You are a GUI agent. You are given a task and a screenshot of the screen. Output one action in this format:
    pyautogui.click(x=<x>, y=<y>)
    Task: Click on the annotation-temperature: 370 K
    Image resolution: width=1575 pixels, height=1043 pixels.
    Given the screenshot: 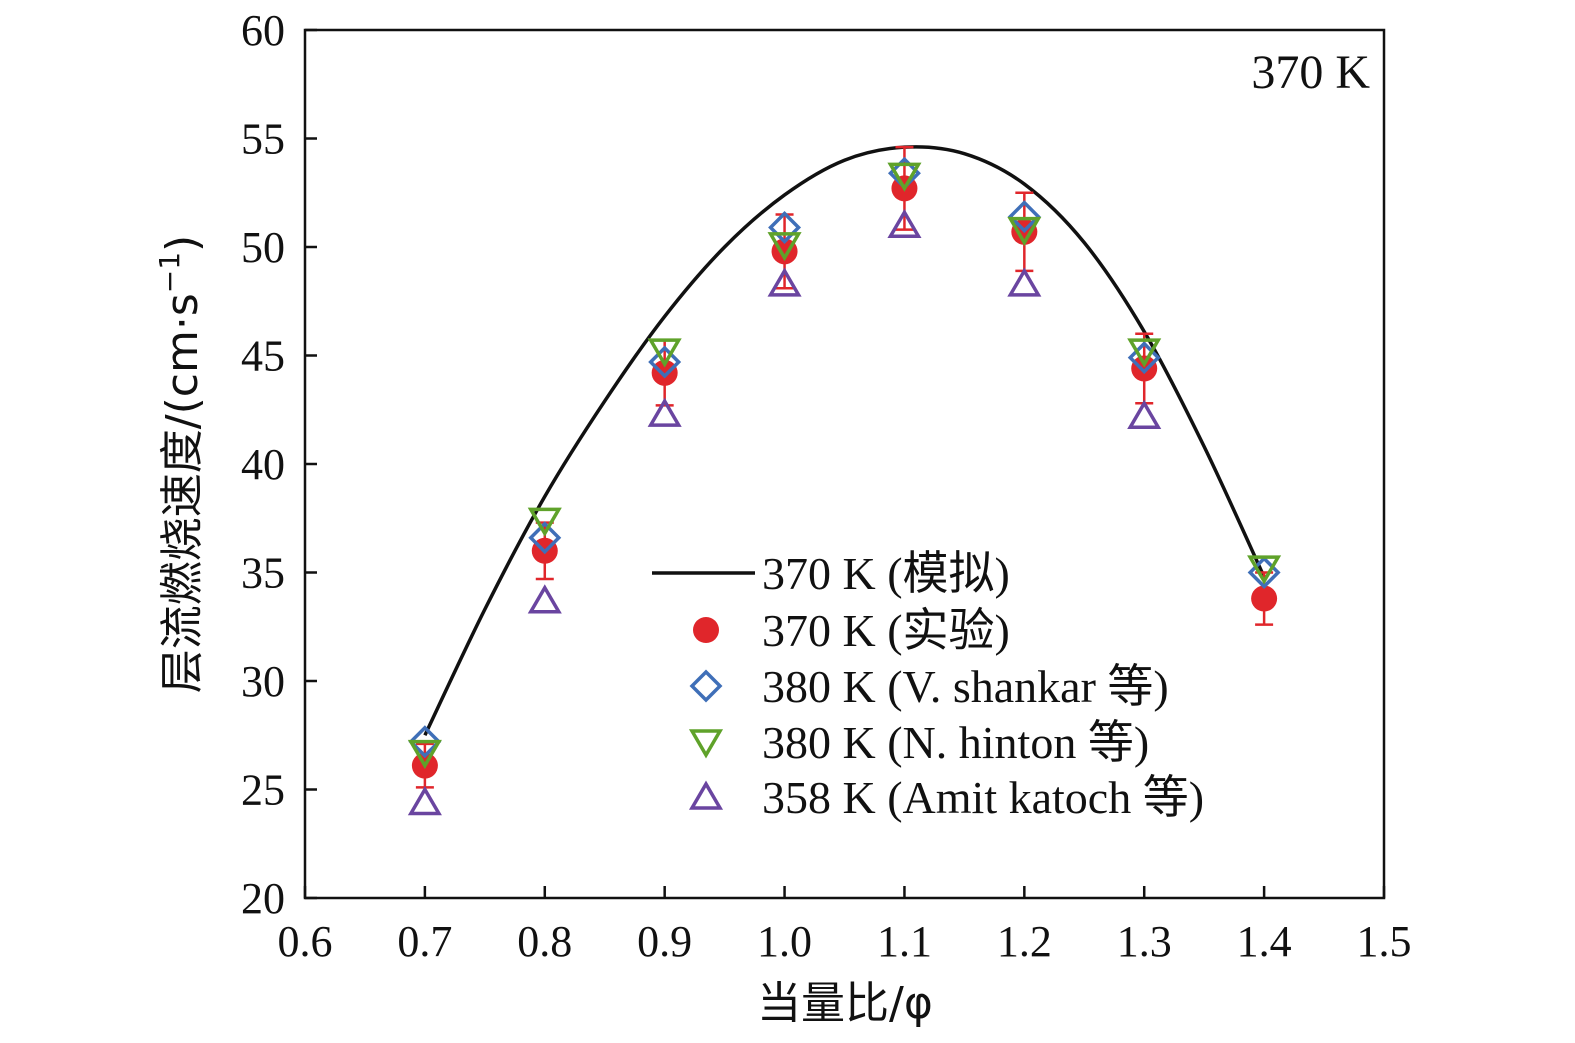 What is the action you would take?
    pyautogui.click(x=1310, y=72)
    